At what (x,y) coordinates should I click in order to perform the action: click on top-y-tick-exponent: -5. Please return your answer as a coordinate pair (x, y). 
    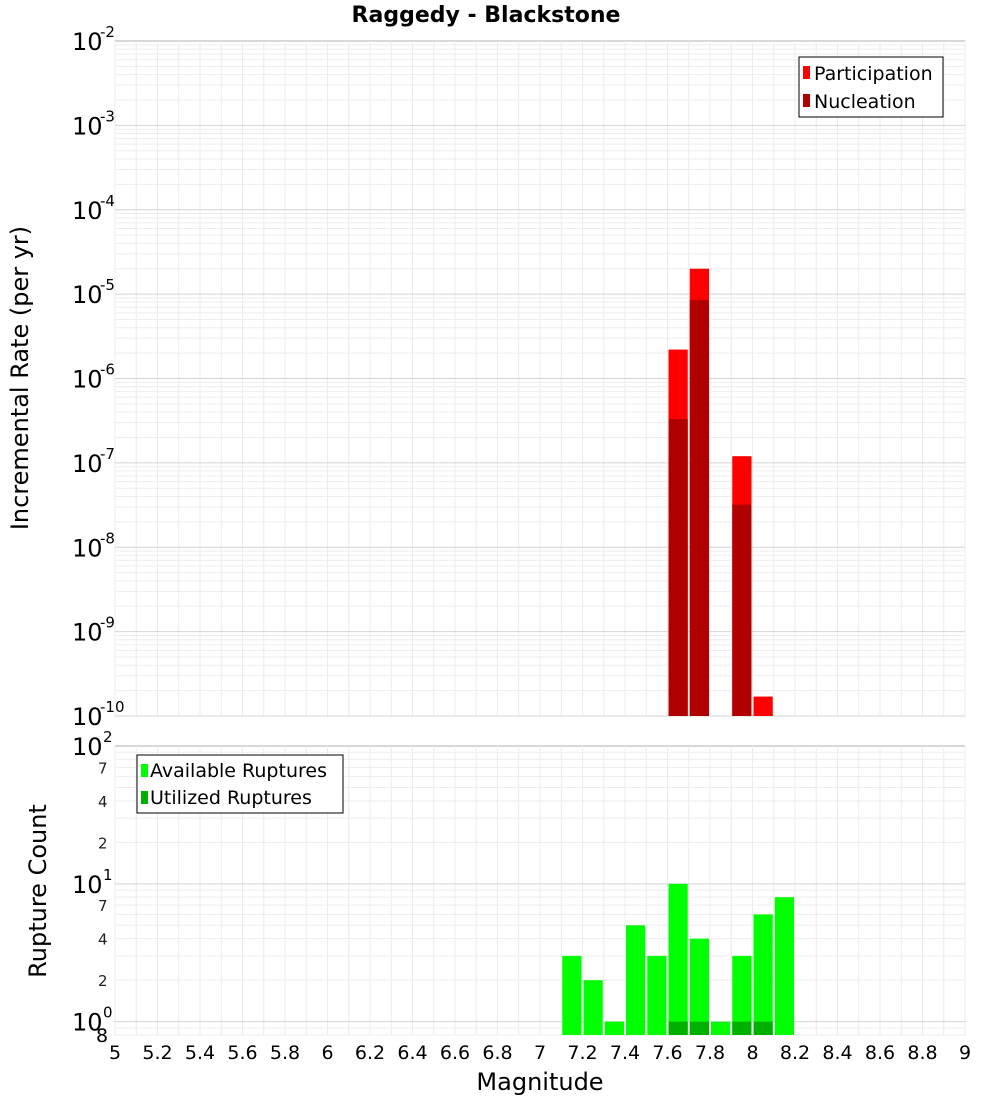
    Looking at the image, I should click on (107, 285).